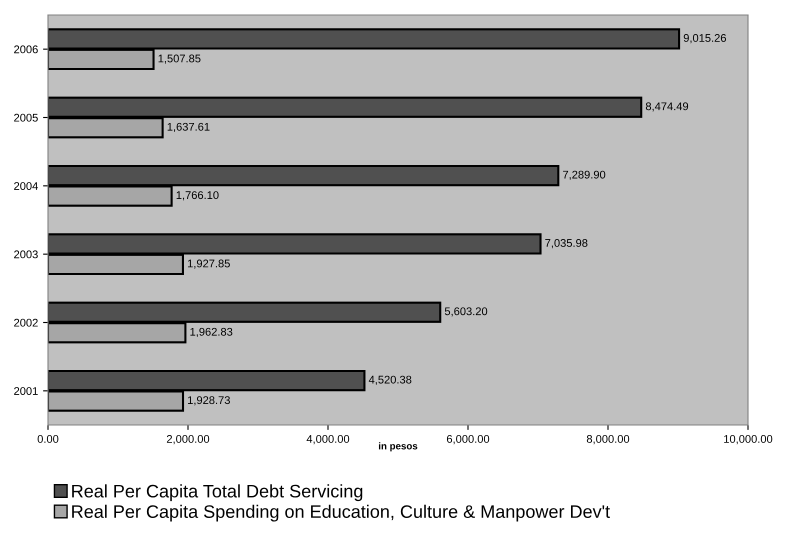  Describe the element at coordinates (26, 254) in the screenshot. I see `y-tick-label: 2003` at that location.